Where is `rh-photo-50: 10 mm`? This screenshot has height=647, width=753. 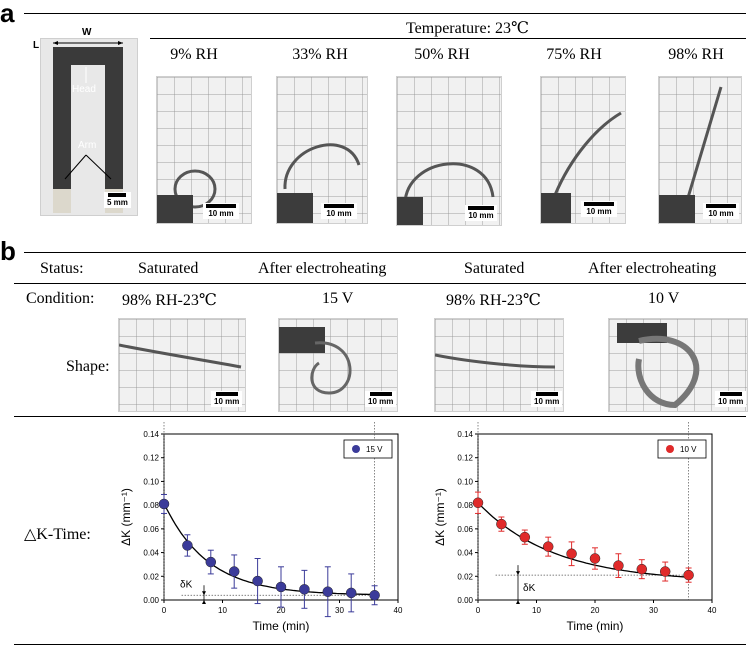
rh-photo-50: 10 mm is located at coordinates (449, 151).